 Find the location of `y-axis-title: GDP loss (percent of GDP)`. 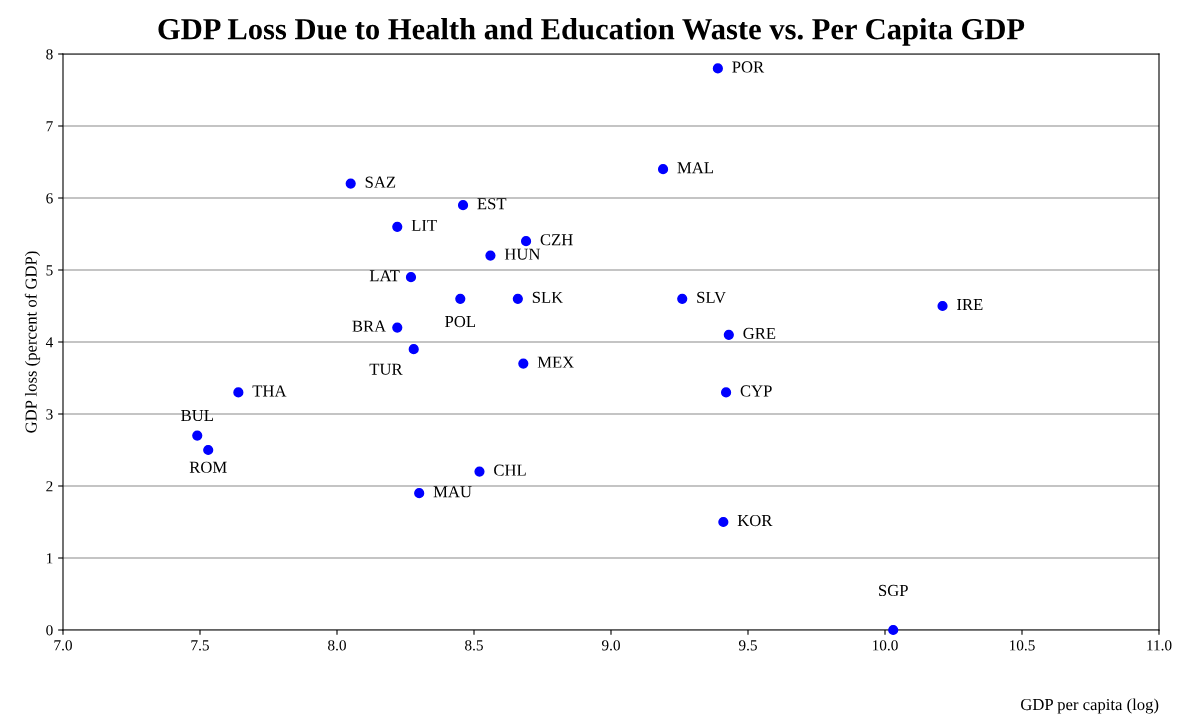

y-axis-title: GDP loss (percent of GDP) is located at coordinates (32, 342).